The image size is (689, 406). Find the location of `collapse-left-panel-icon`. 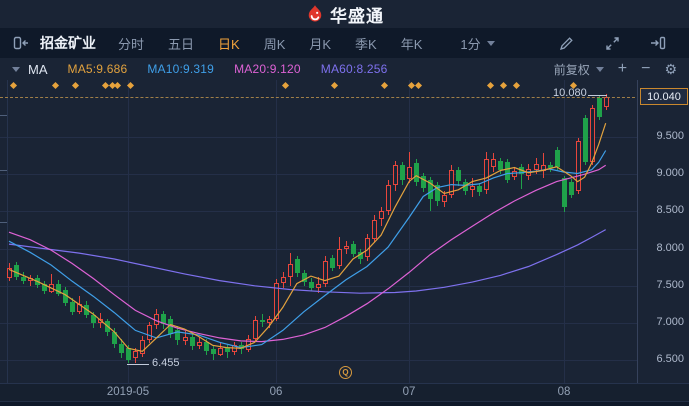

collapse-left-panel-icon is located at coordinates (21, 43).